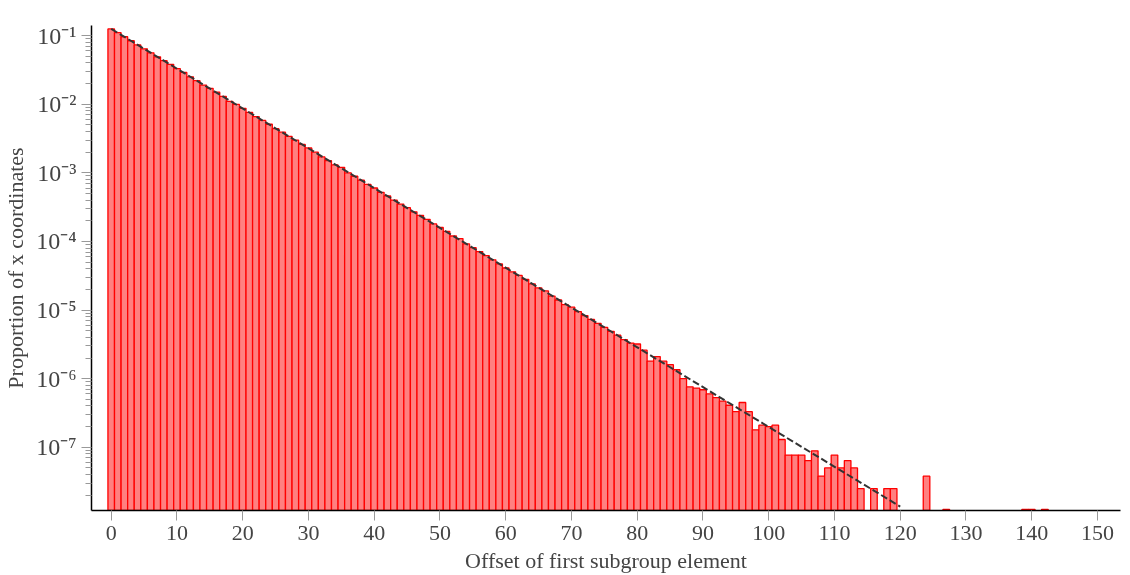 This screenshot has height=575, width=1130. I want to click on x-tick-label: 10, so click(176, 532).